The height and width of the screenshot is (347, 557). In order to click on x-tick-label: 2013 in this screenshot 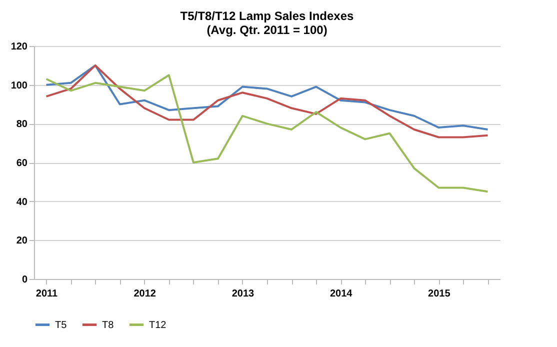, I will do `click(243, 294)`.